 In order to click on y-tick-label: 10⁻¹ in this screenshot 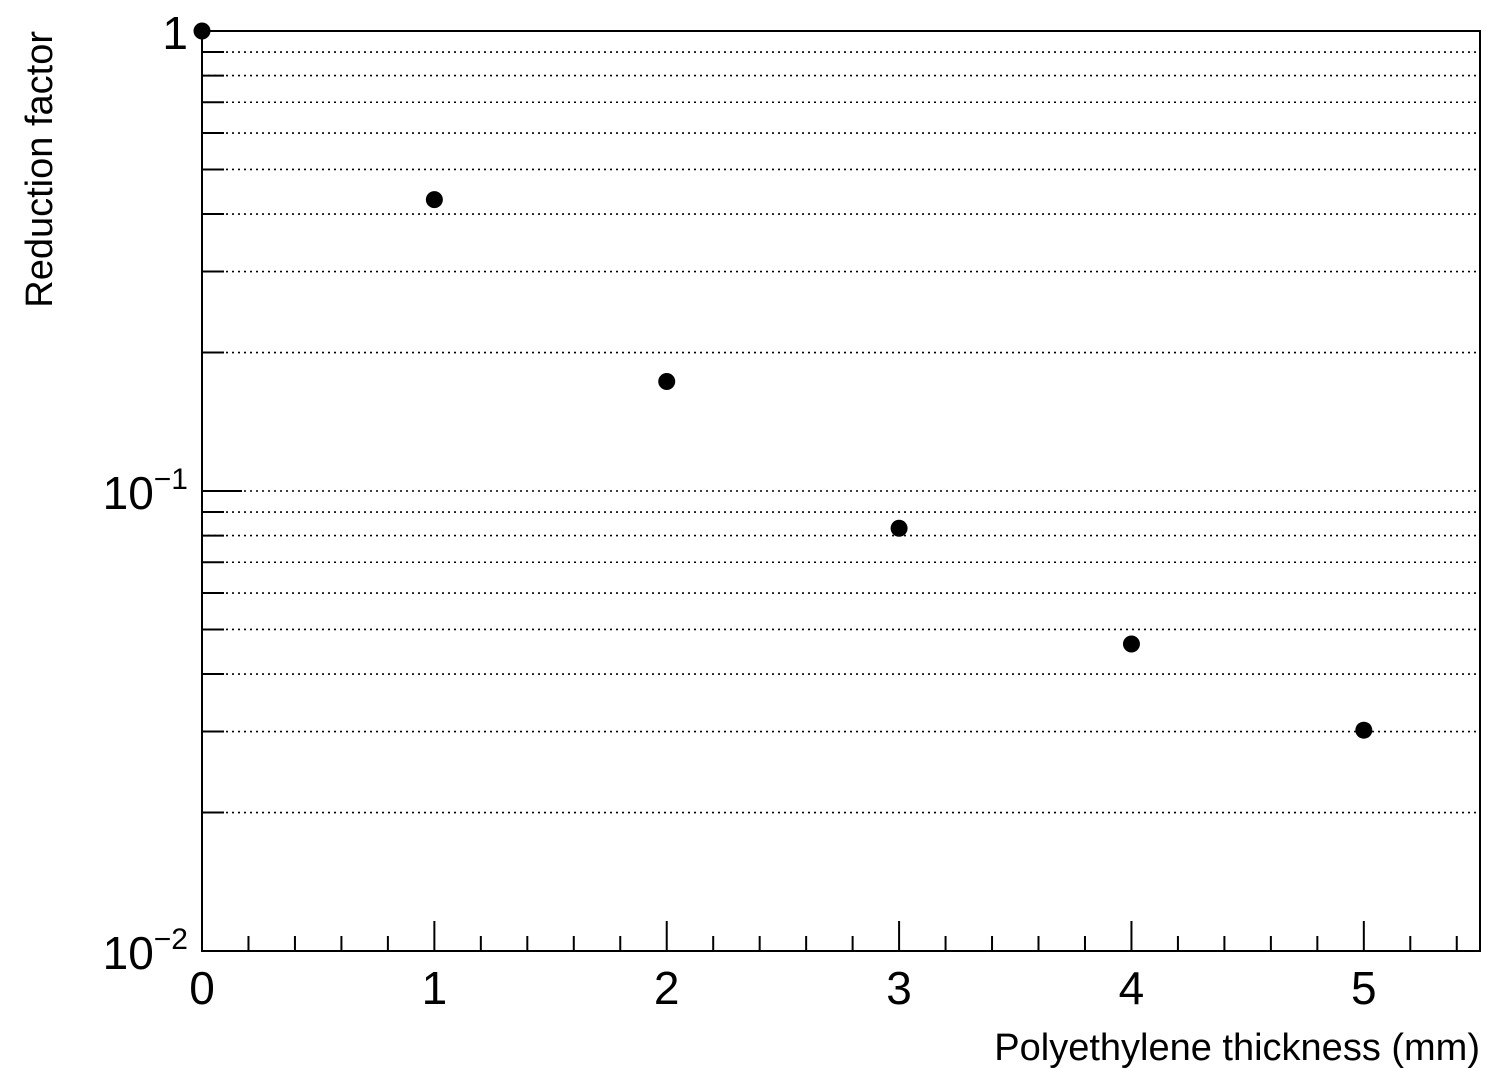, I will do `click(145, 491)`.